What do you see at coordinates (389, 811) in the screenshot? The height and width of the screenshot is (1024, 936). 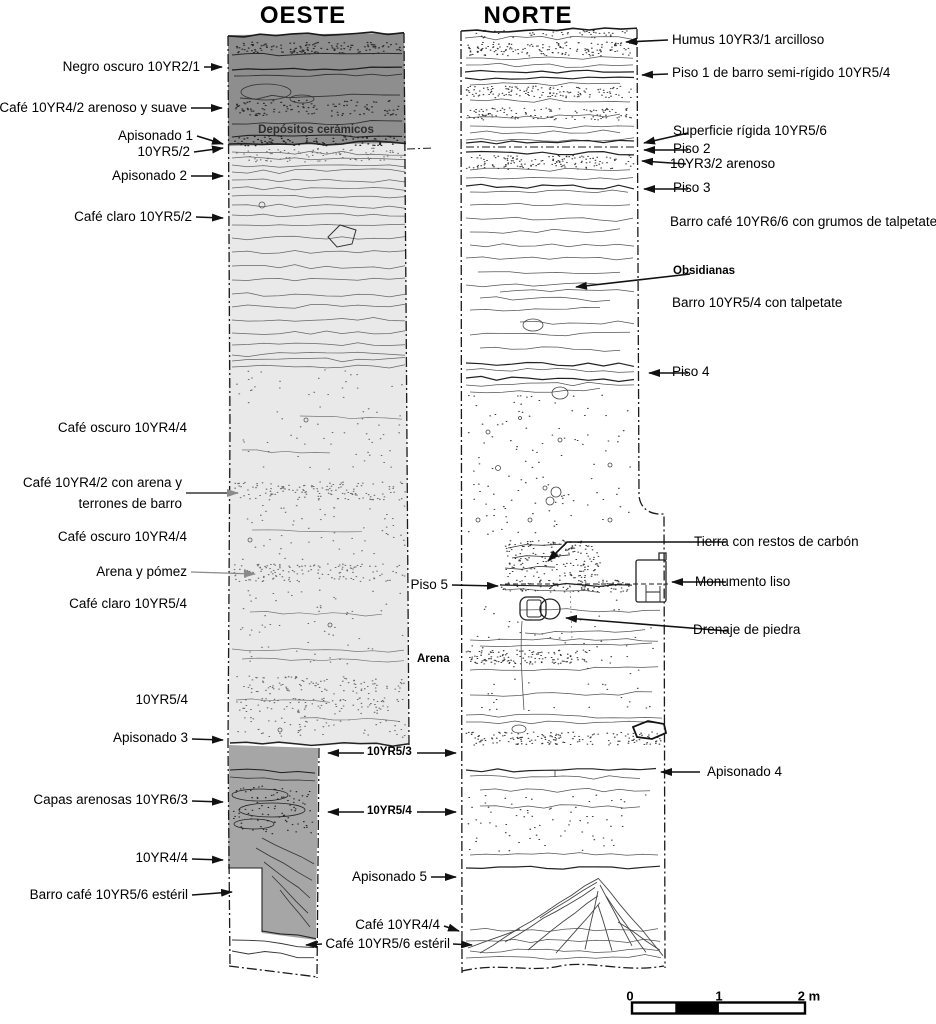 I see `label-10yr54-mid: 10YR5/4` at bounding box center [389, 811].